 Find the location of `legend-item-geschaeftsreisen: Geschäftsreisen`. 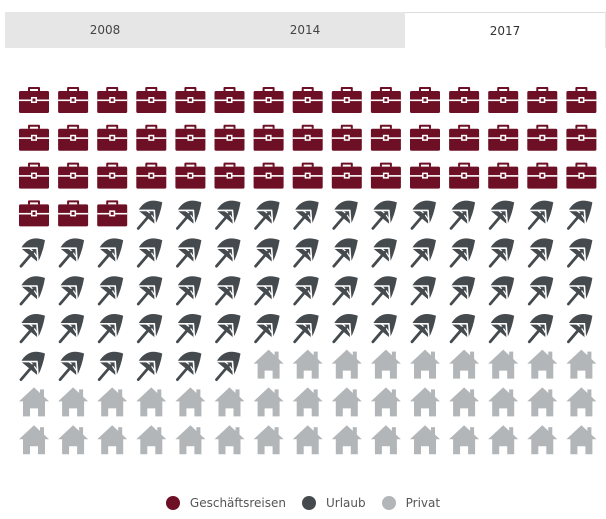

legend-item-geschaeftsreisen: Geschäftsreisen is located at coordinates (225, 503).